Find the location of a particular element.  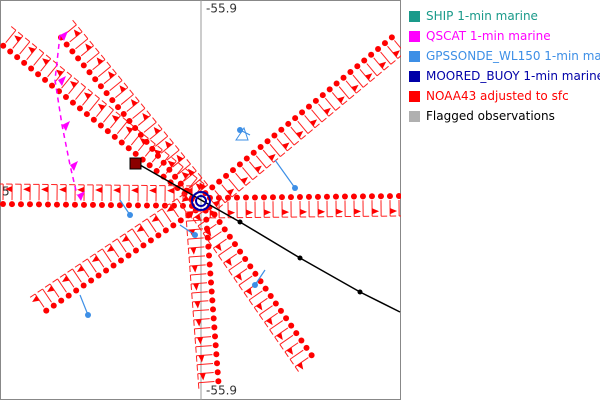

legend-item: MOORED_BUOY 1-min marine is located at coordinates (504, 76).